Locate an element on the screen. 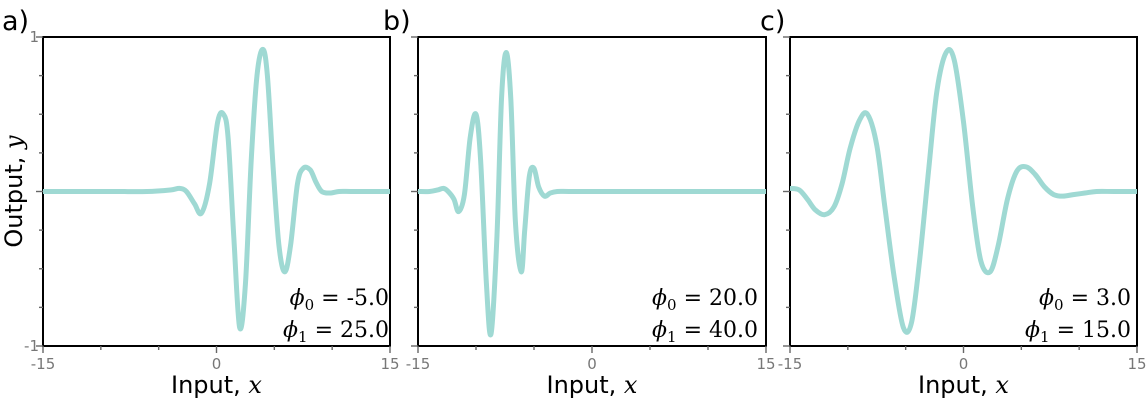  y-tick-label: -1 is located at coordinates (31, 346).